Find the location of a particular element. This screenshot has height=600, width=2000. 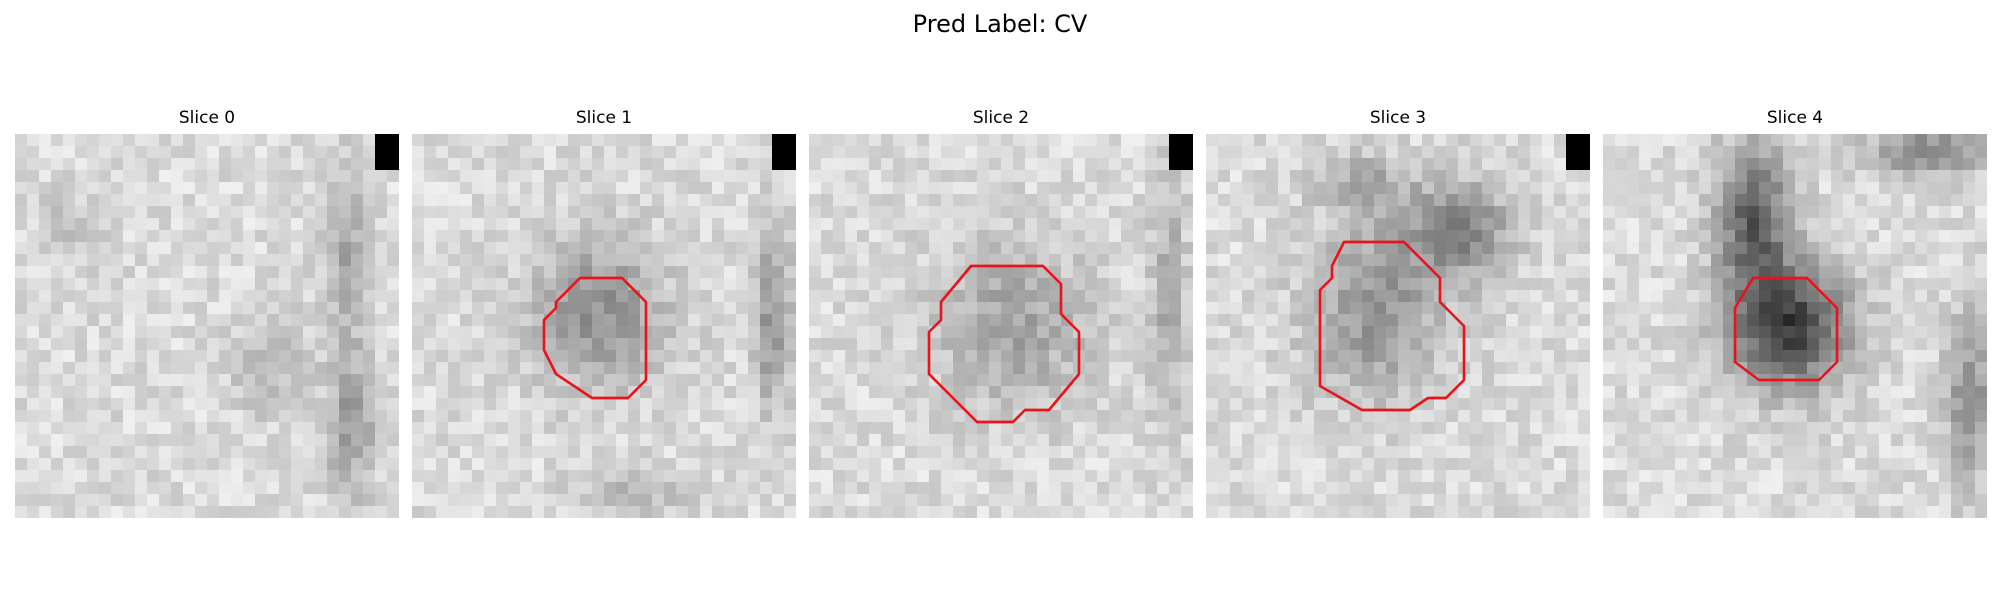

slice-panel-1: Slice 1 is located at coordinates (604, 313).